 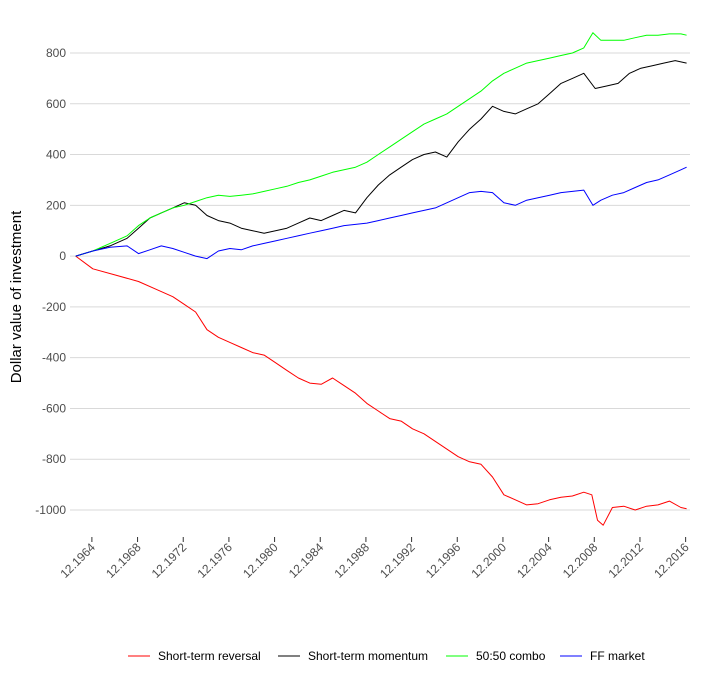 What do you see at coordinates (77, 560) in the screenshot?
I see `x-tick-label: 12.1964` at bounding box center [77, 560].